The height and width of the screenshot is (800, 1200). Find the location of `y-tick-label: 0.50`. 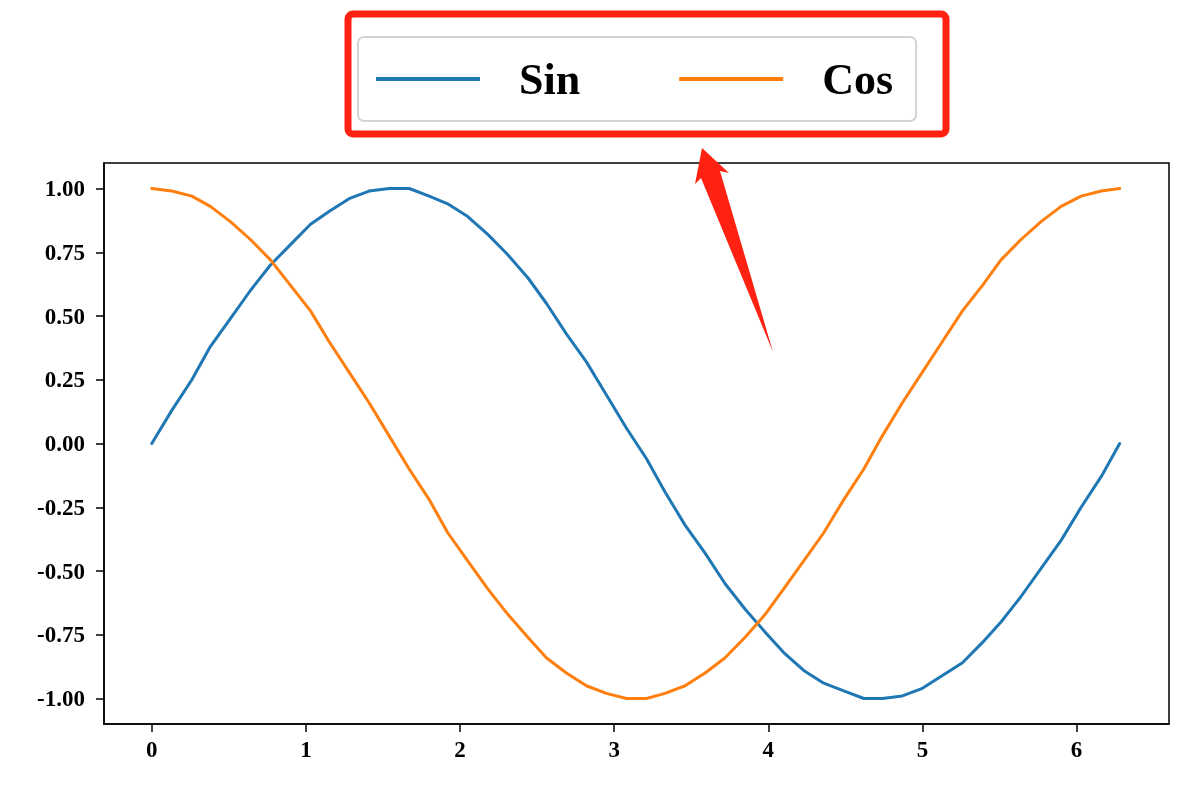

y-tick-label: 0.50 is located at coordinates (64, 316).